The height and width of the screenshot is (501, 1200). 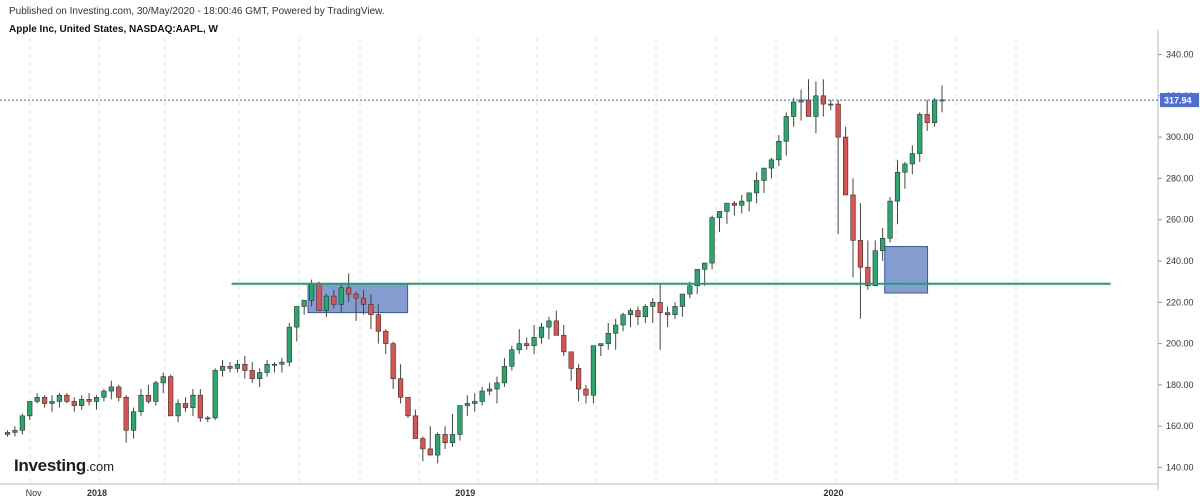 What do you see at coordinates (1180, 302) in the screenshot?
I see `y-tick-label: 220.00` at bounding box center [1180, 302].